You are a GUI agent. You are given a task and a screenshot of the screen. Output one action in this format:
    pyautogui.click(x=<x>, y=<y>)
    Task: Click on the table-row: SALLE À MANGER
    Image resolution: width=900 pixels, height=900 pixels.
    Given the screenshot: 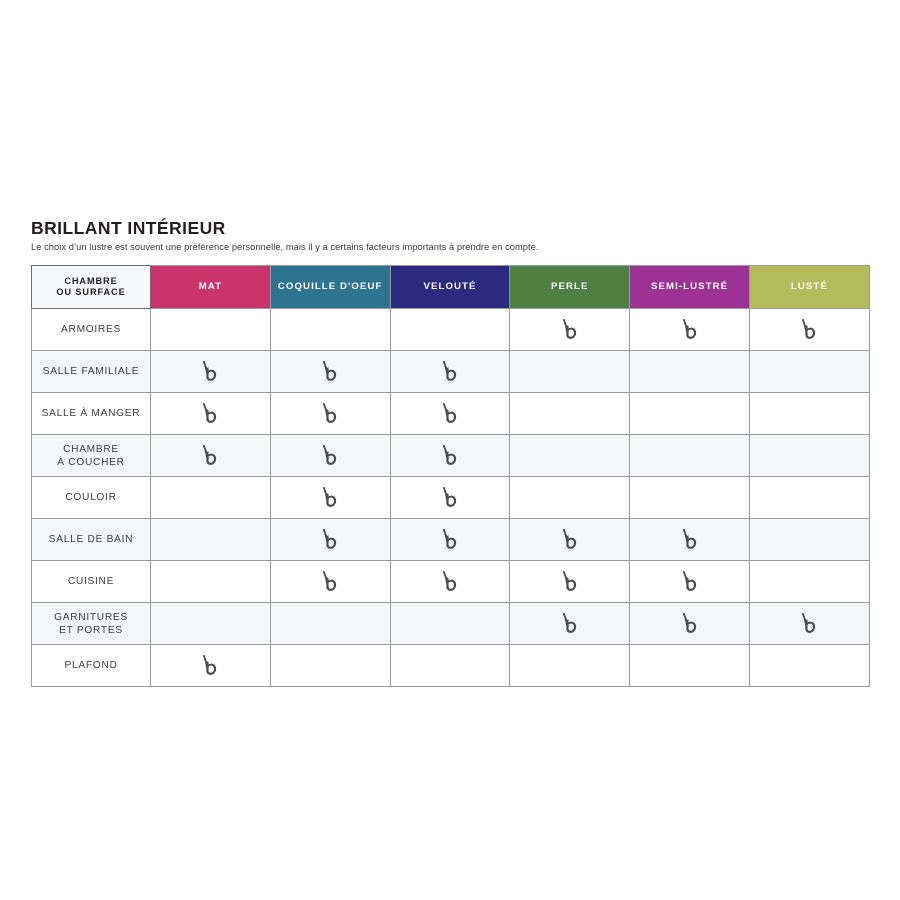 What is the action you would take?
    pyautogui.click(x=450, y=414)
    